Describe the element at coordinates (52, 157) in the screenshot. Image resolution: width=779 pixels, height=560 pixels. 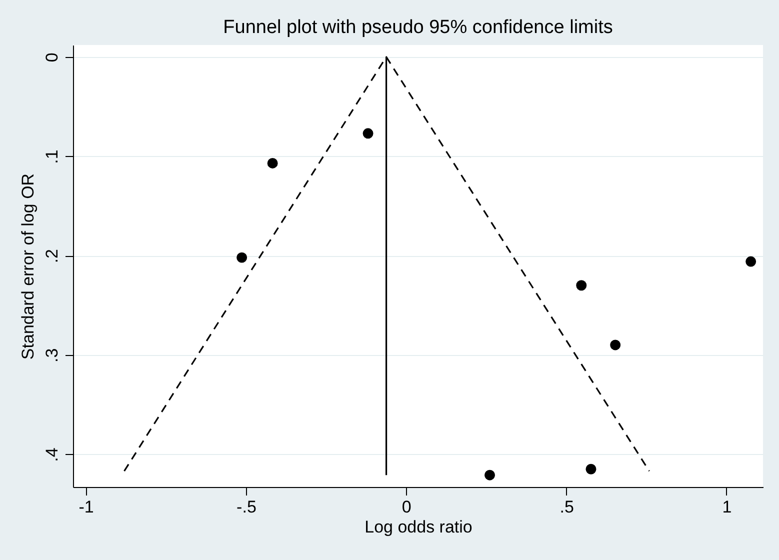
I see `y-tick-label: .1` at that location.